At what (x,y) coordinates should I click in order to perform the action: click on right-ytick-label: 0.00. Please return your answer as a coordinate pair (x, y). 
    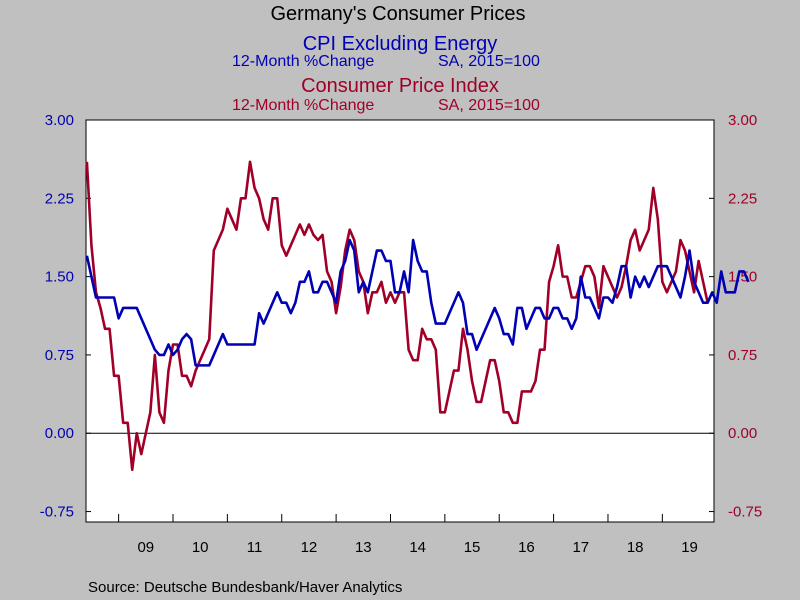
    Looking at the image, I should click on (742, 433).